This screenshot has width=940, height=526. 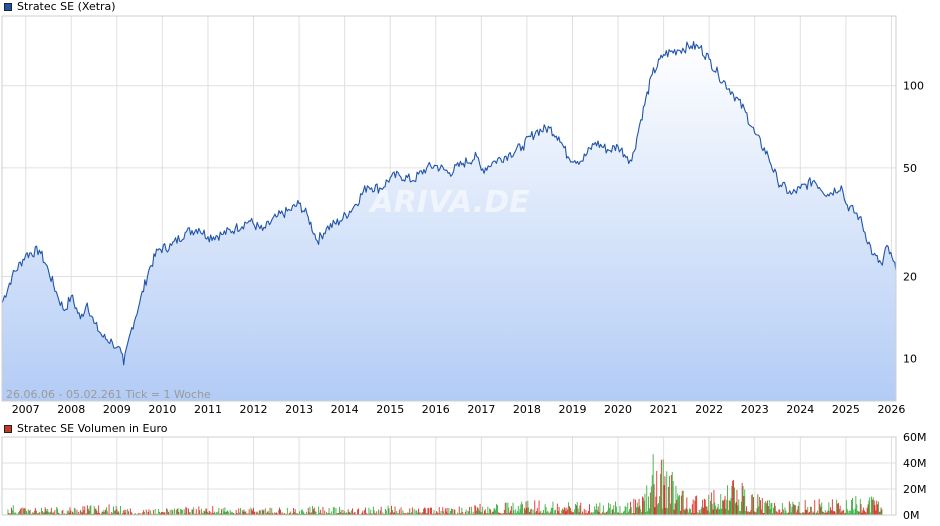 I want to click on x-tick-label: 2016, so click(x=436, y=409).